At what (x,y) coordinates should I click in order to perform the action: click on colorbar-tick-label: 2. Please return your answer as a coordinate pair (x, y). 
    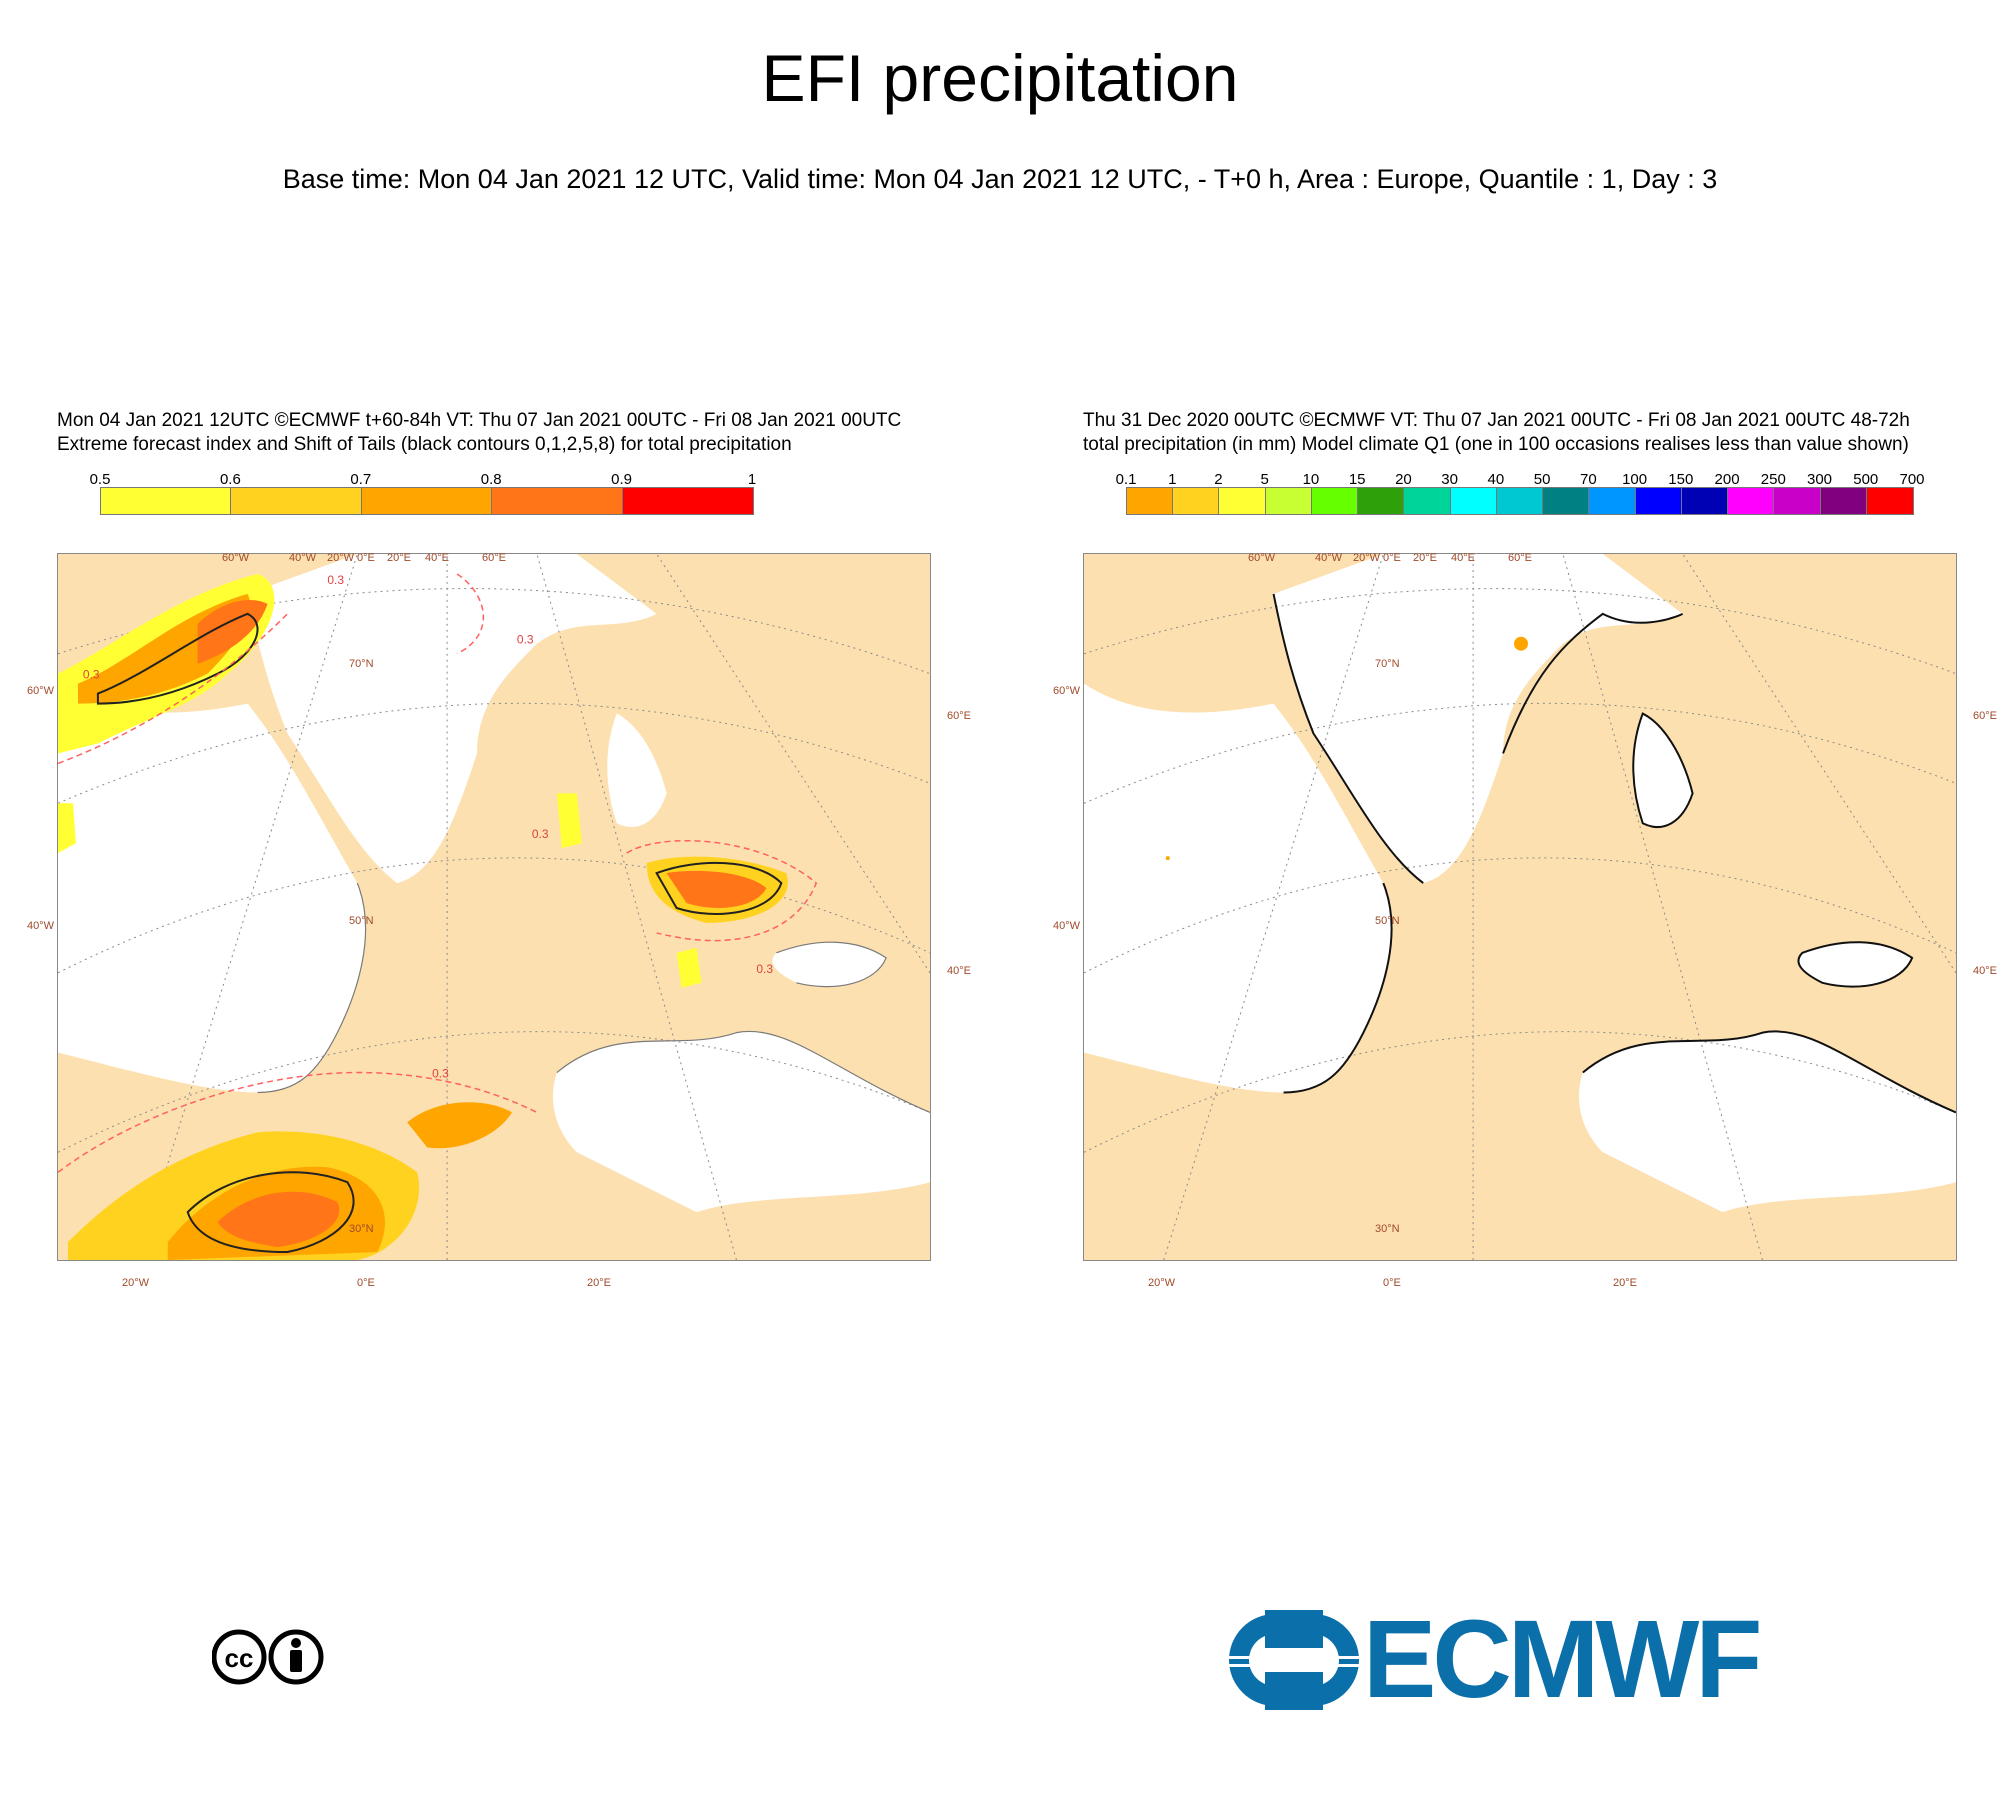
    Looking at the image, I should click on (1218, 479).